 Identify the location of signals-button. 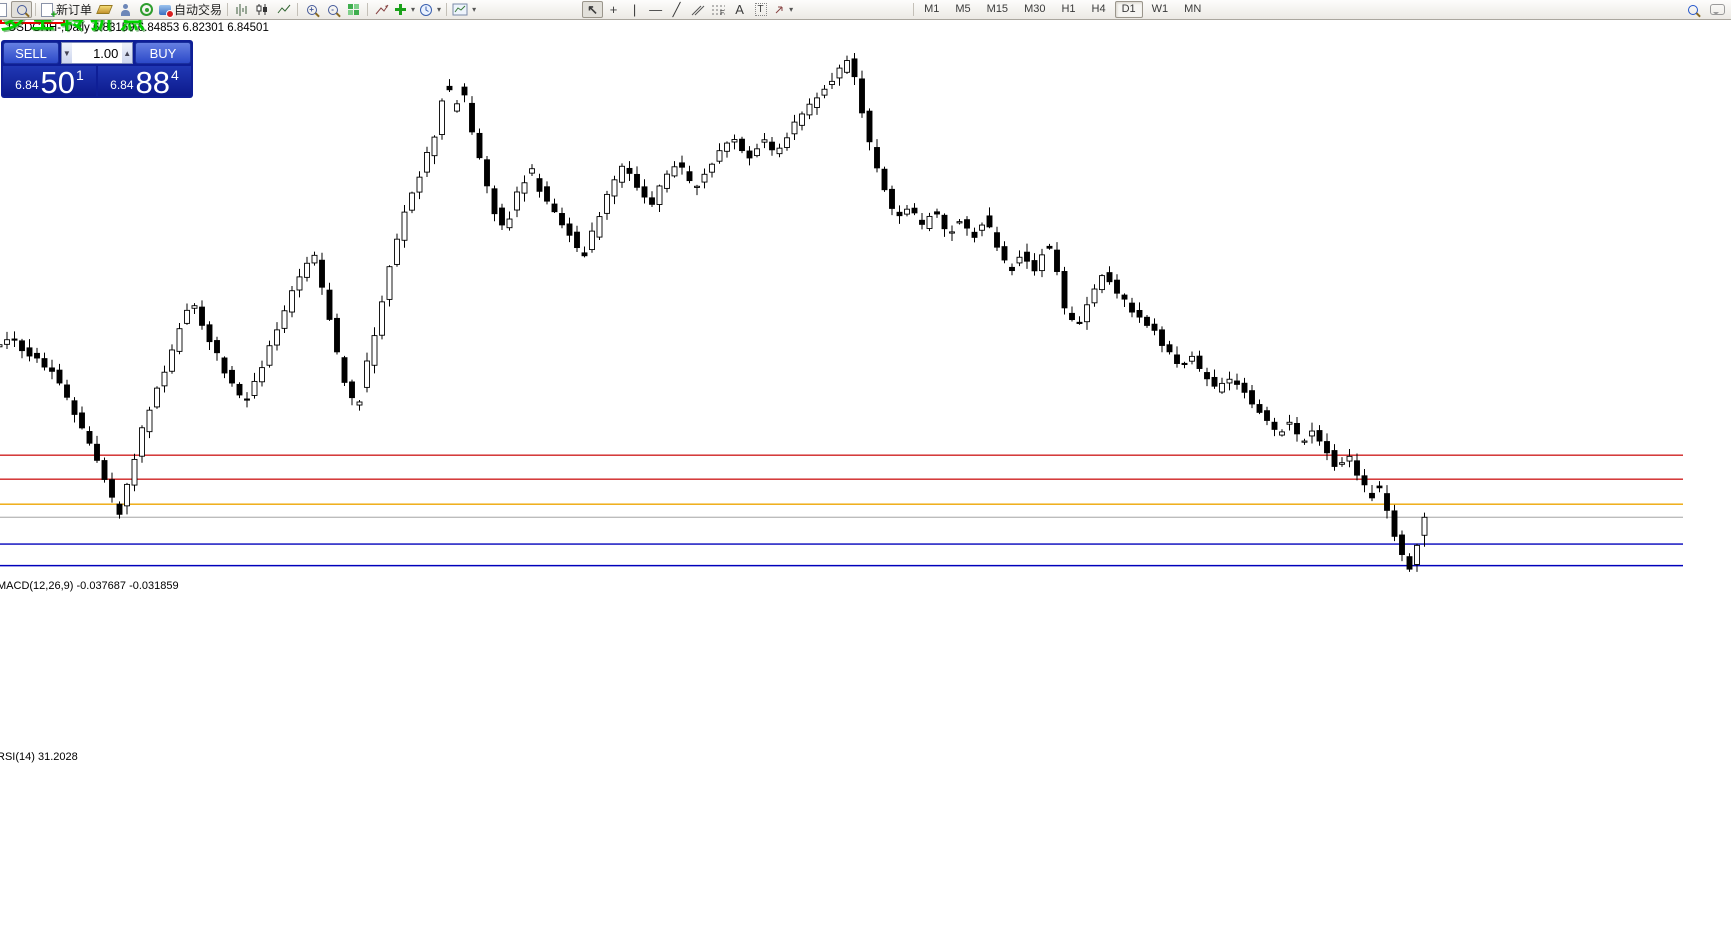
(146, 9).